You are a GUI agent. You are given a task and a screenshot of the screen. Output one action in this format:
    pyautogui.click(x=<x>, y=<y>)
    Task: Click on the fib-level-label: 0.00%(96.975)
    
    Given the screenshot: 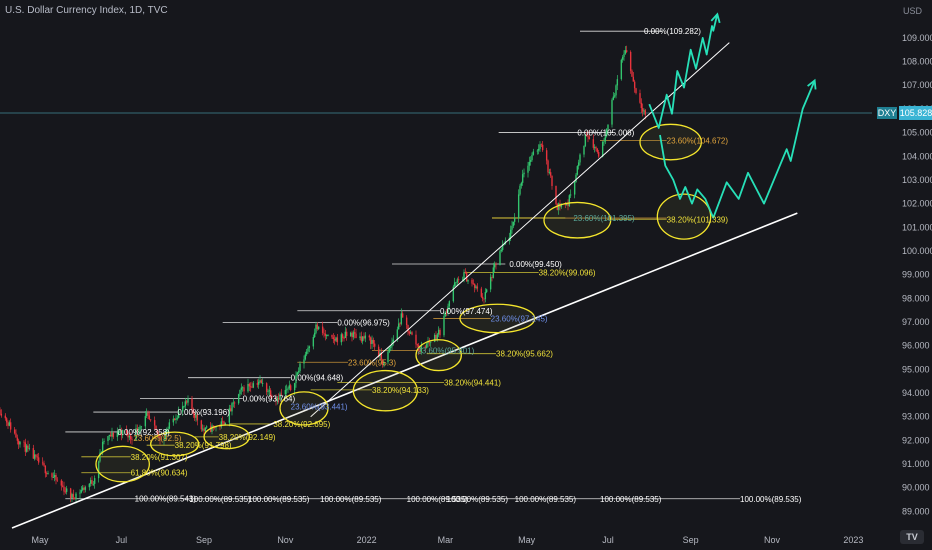 What is the action you would take?
    pyautogui.click(x=363, y=323)
    